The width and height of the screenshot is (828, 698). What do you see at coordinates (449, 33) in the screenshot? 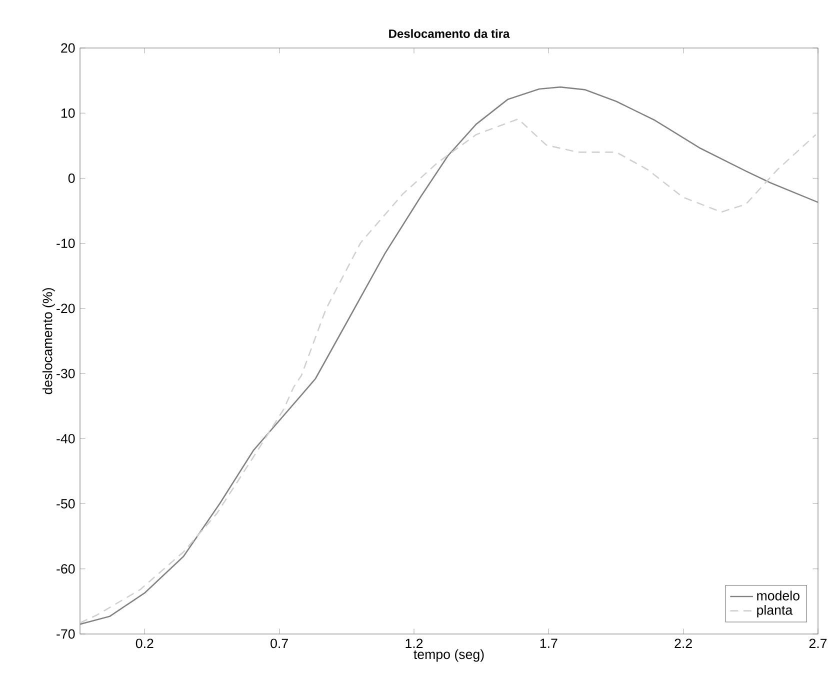
I see `chart-title: Deslocamento da tira` at bounding box center [449, 33].